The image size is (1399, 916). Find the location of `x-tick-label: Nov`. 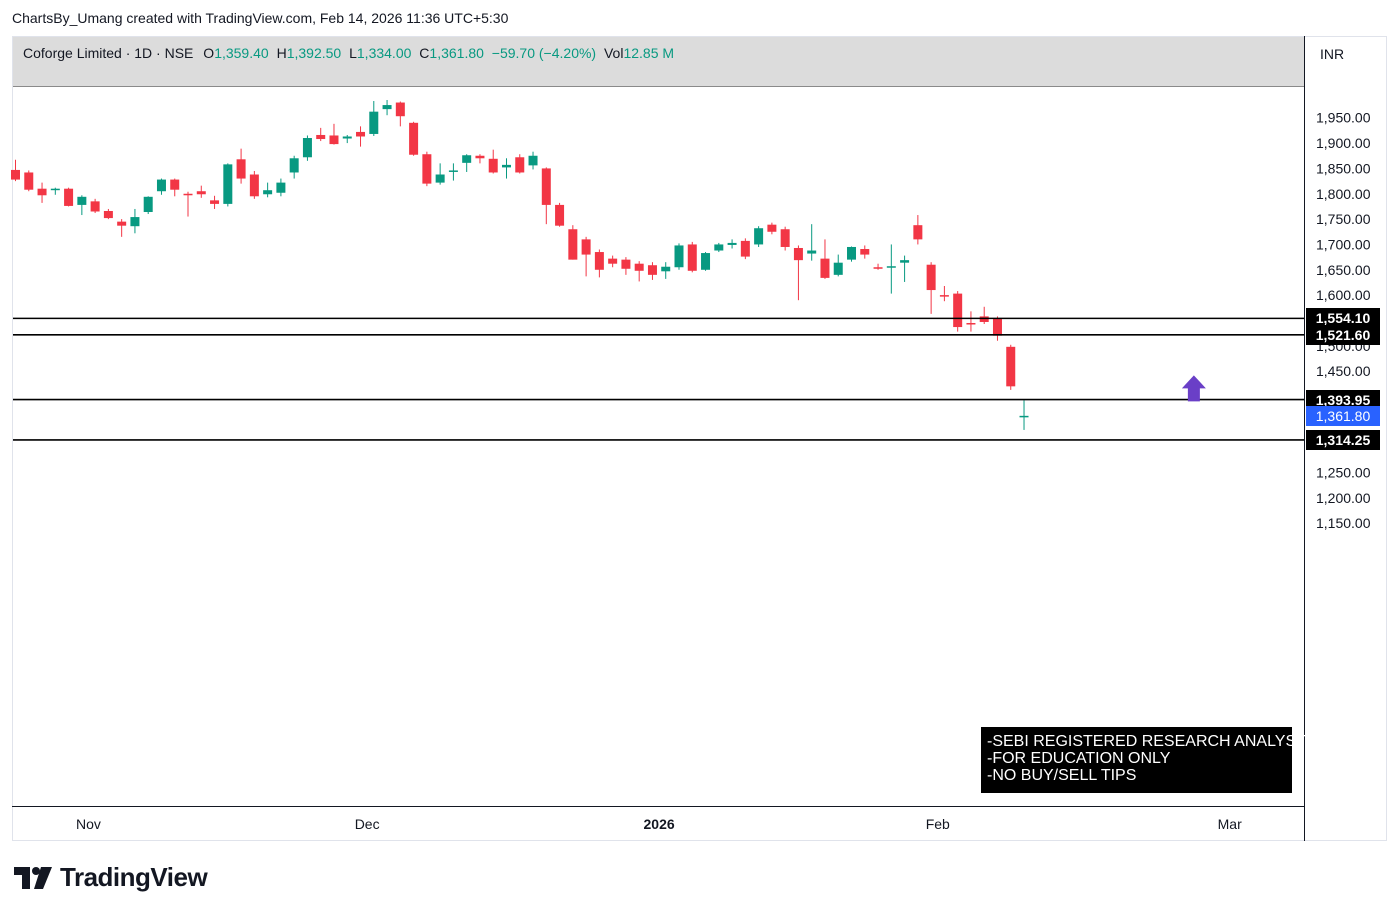

x-tick-label: Nov is located at coordinates (88, 824).